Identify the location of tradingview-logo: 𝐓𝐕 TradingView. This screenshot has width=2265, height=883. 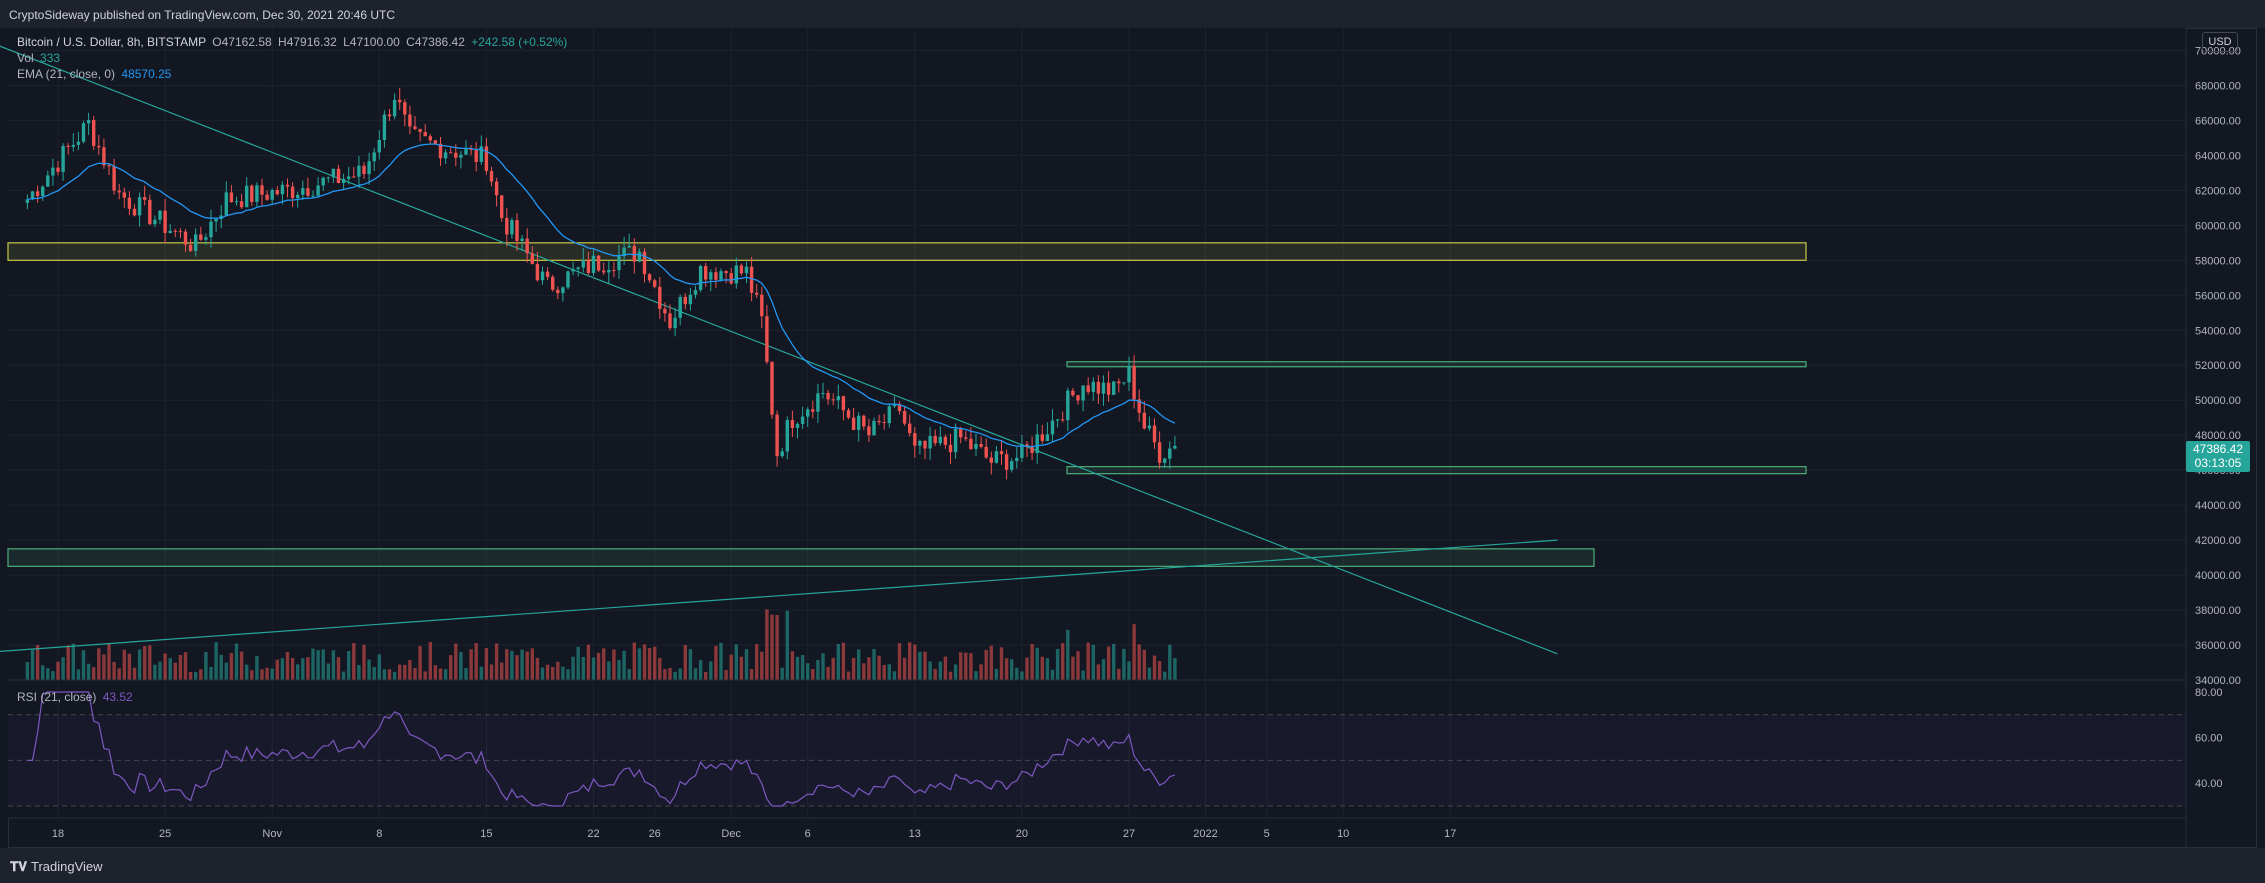
(56, 867).